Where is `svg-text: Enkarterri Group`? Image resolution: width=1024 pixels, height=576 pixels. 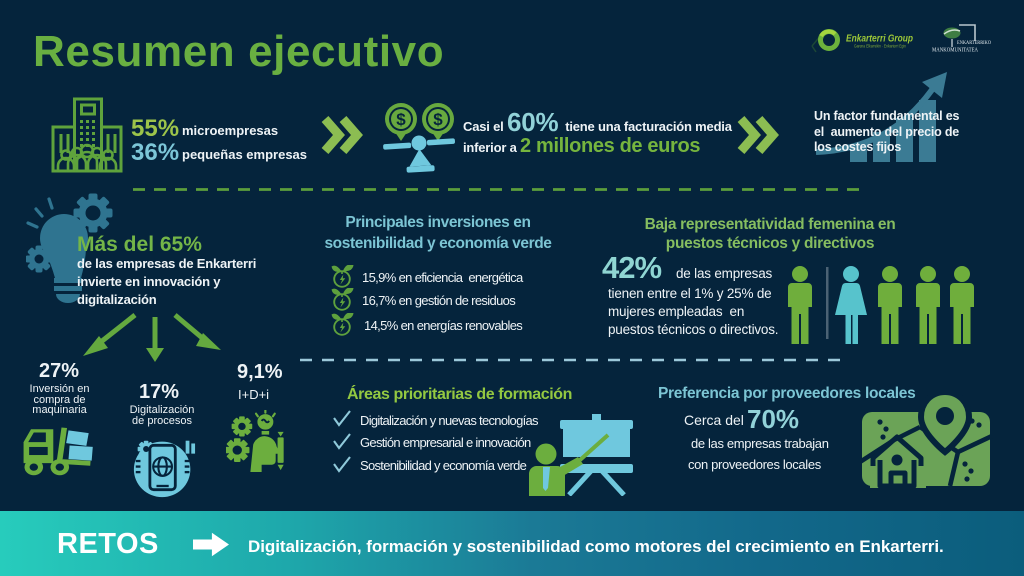 svg-text: Enkarterri Group is located at coordinates (879, 39).